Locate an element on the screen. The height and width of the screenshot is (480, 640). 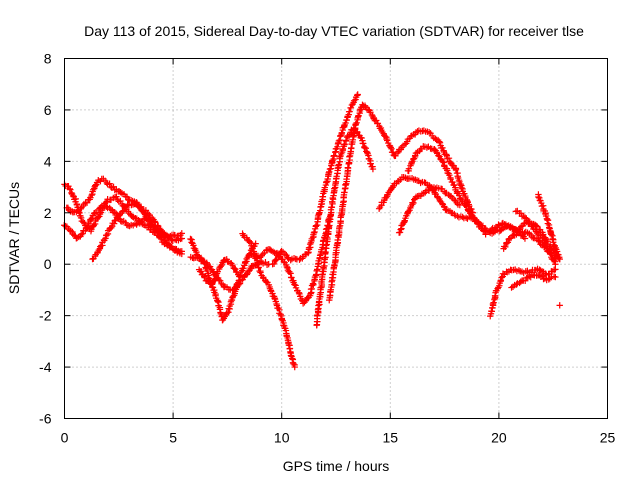
y-tick-label: 6 is located at coordinates (48, 110).